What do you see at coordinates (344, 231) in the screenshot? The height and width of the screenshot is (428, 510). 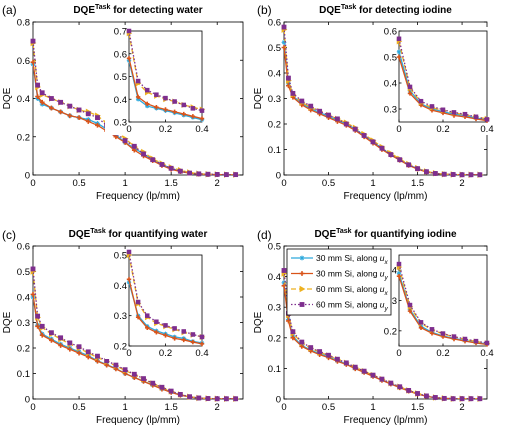 I see `panel-d-title-sup: Task` at bounding box center [344, 231].